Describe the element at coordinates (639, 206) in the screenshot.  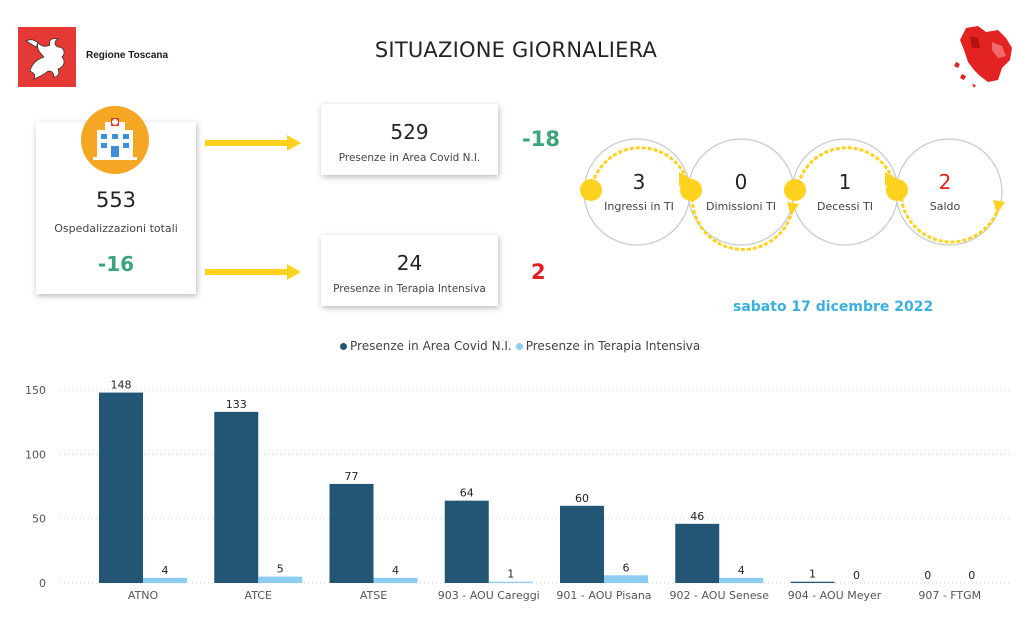
I see `admissions-label: Ingressi in TI` at that location.